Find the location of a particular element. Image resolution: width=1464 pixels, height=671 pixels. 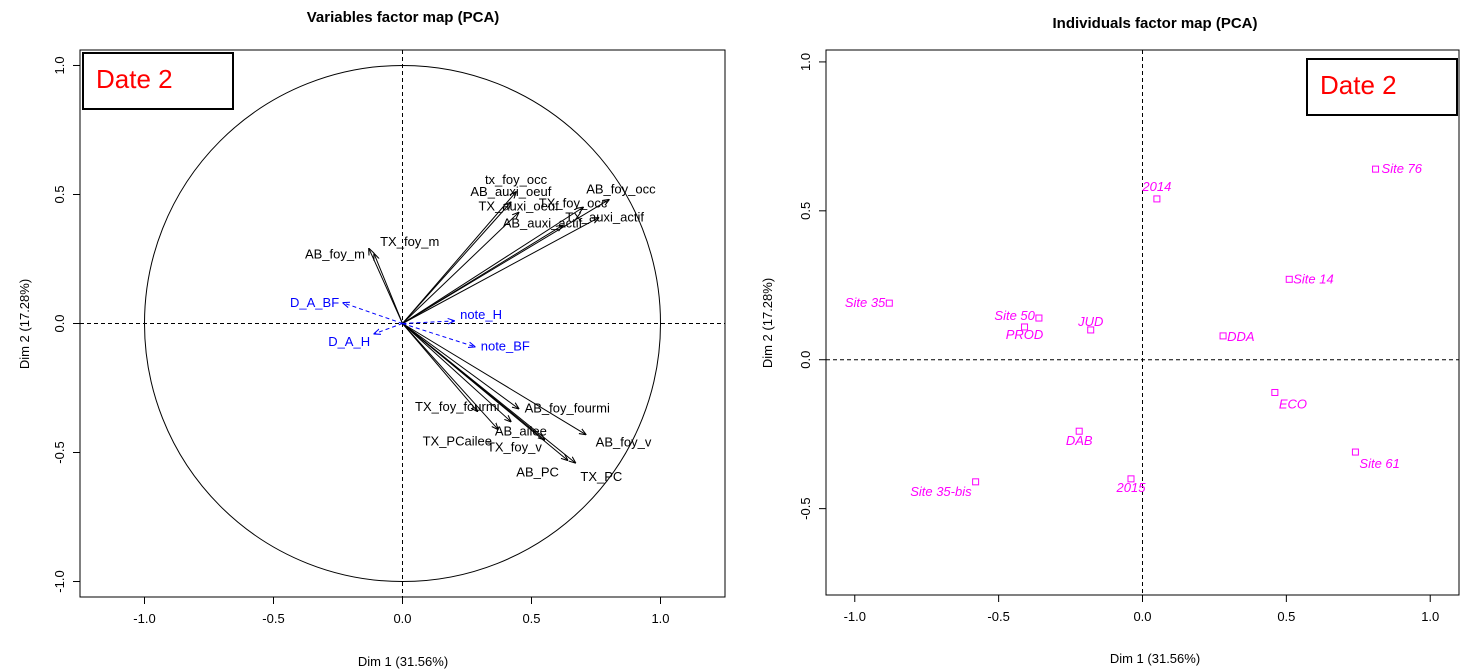

chart-title: Variables factor map (PCA) is located at coordinates (403, 17).